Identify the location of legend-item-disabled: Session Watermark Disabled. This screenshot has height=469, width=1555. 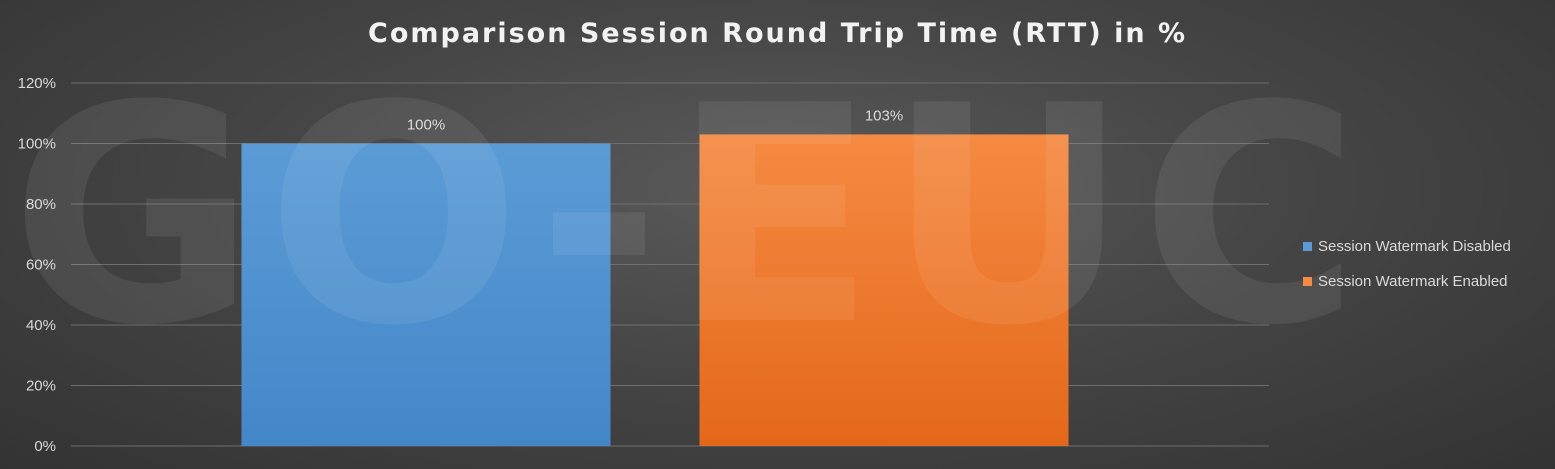
(1407, 246).